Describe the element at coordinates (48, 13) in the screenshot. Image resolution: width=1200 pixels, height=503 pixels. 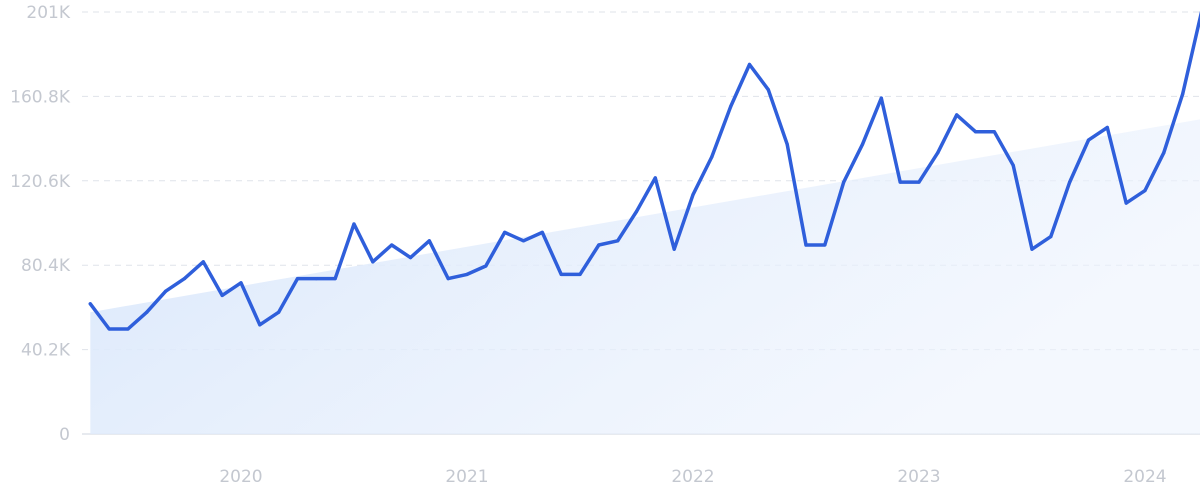
I see `y-tick-label: 201K` at that location.